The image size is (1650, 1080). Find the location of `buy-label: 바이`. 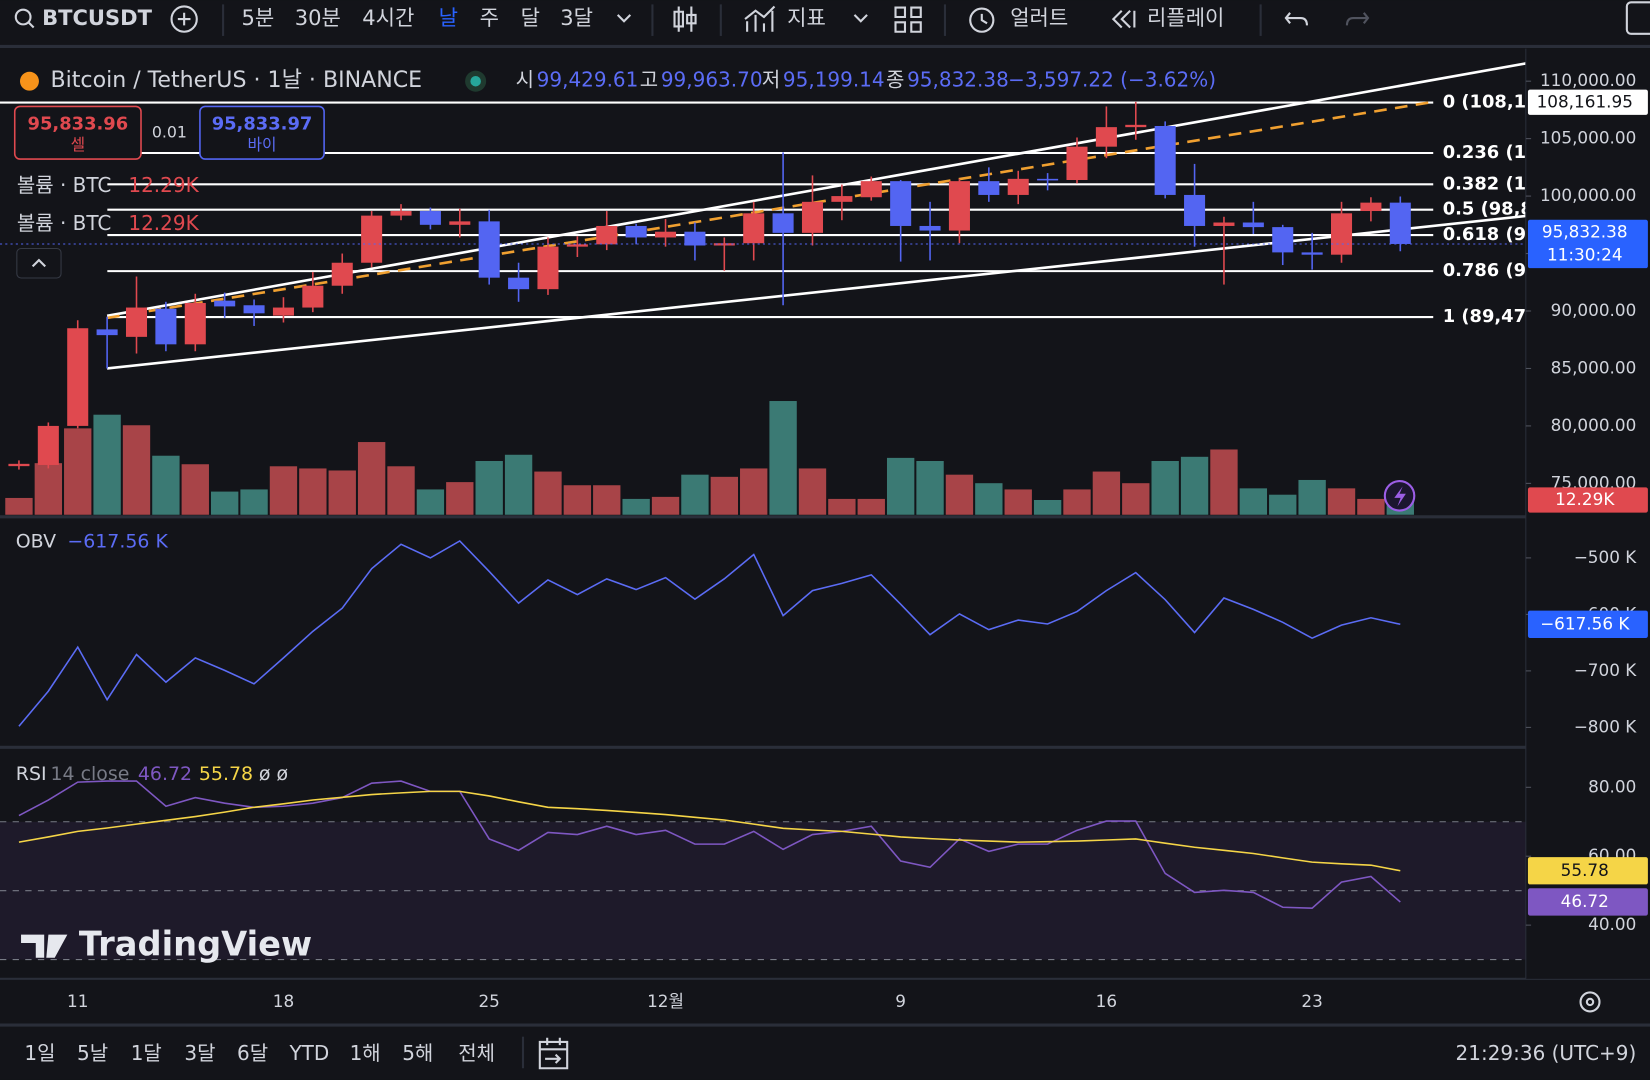

buy-label: 바이 is located at coordinates (262, 144).